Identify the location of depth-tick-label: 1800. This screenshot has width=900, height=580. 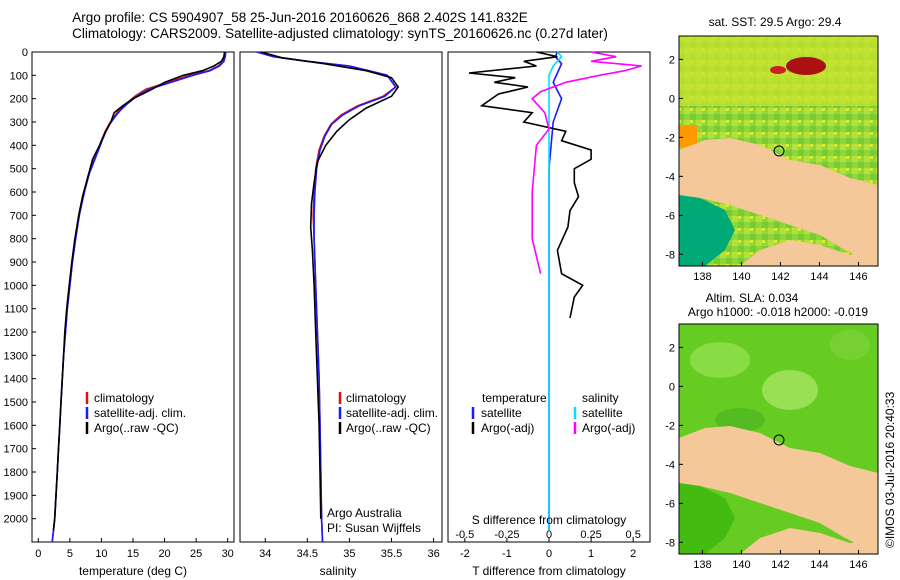
(16, 473).